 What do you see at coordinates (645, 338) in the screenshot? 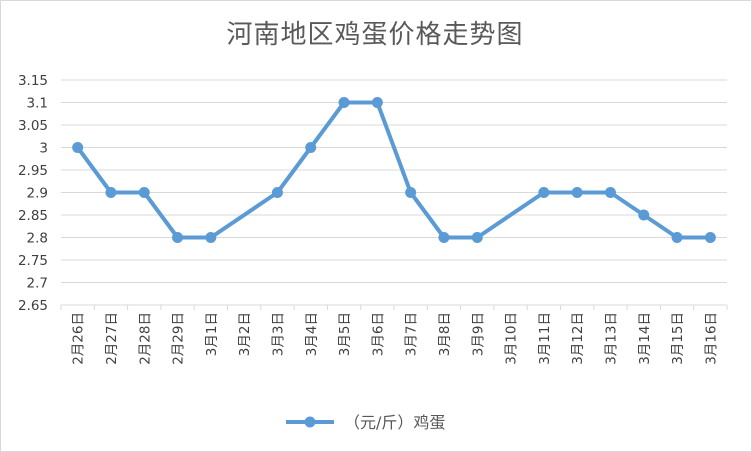
I see `x-tick-label: 3月14日` at bounding box center [645, 338].